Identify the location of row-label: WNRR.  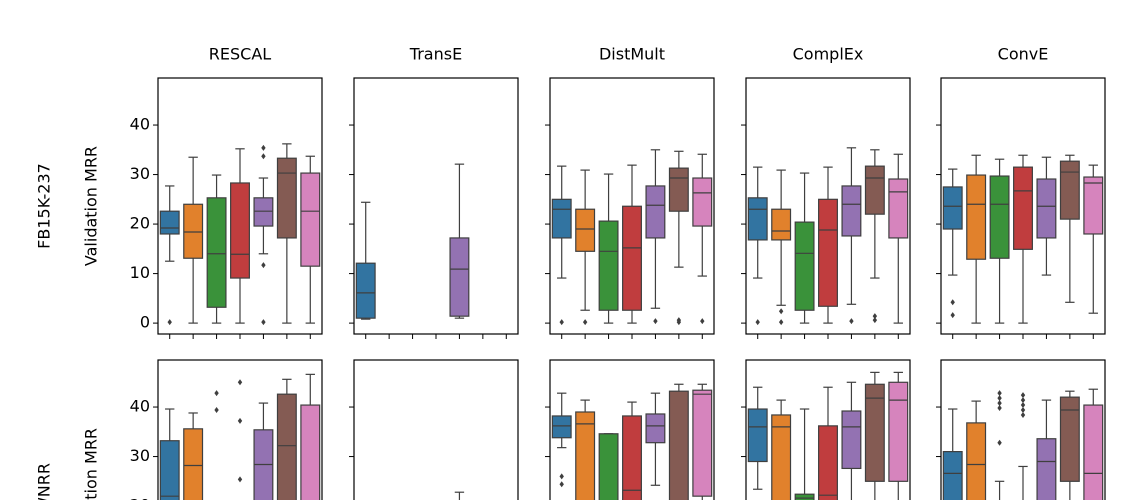
(44, 481).